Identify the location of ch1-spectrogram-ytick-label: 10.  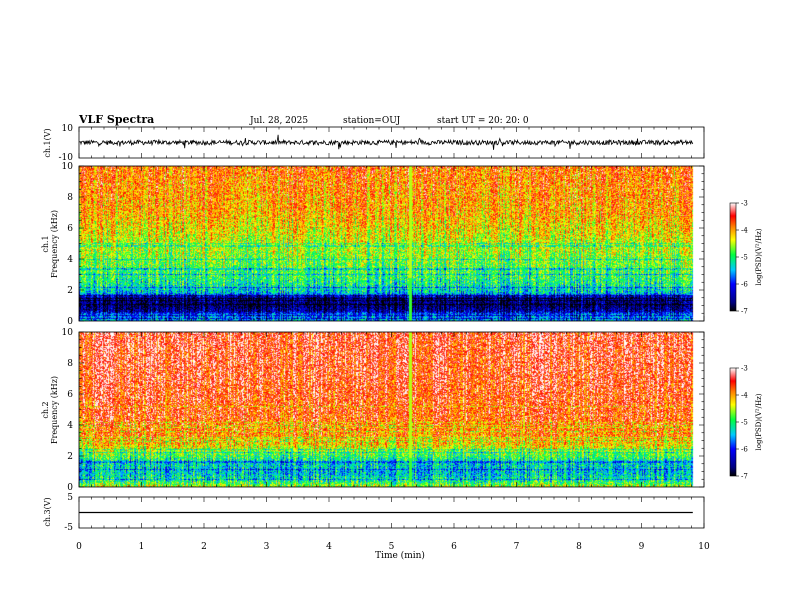
(68, 167).